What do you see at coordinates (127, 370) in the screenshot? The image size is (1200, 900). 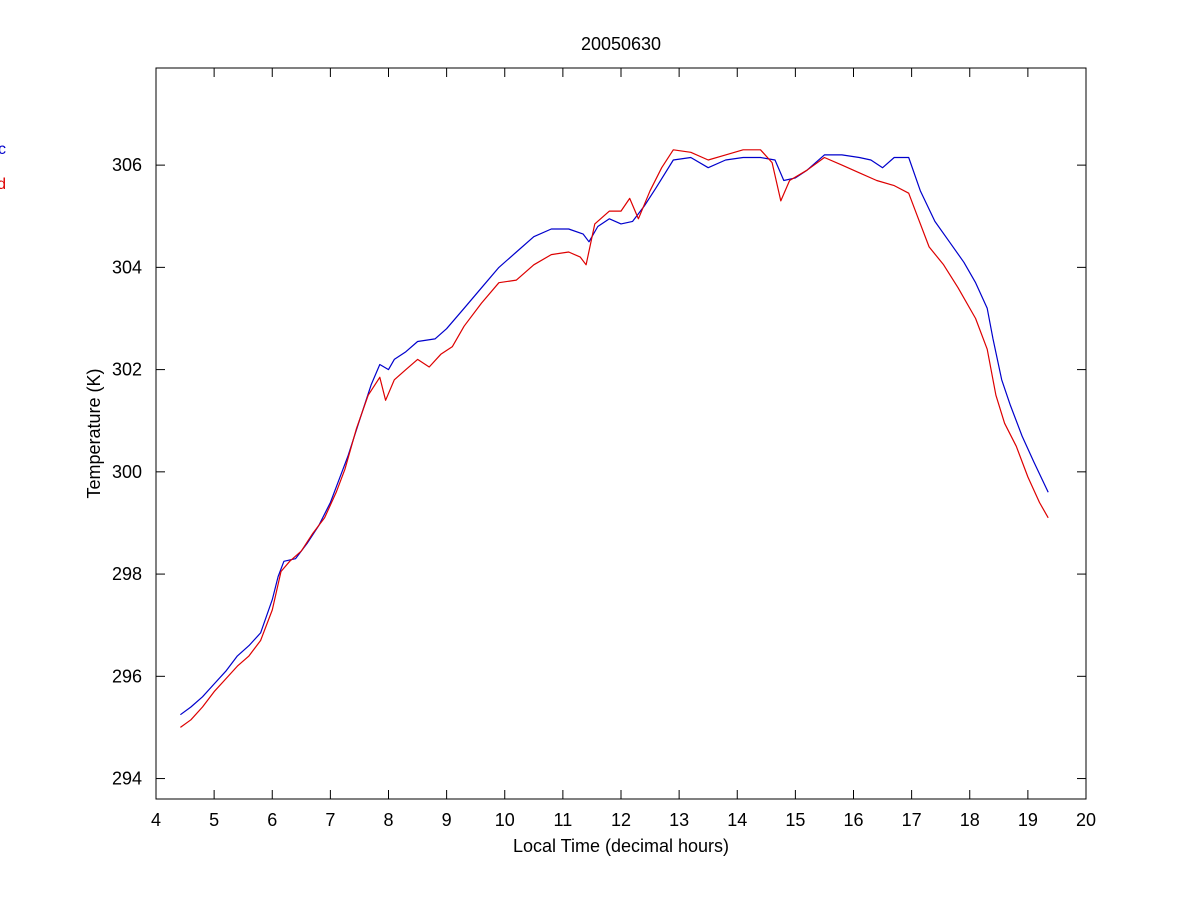 I see `y-tick-label: 302` at bounding box center [127, 370].